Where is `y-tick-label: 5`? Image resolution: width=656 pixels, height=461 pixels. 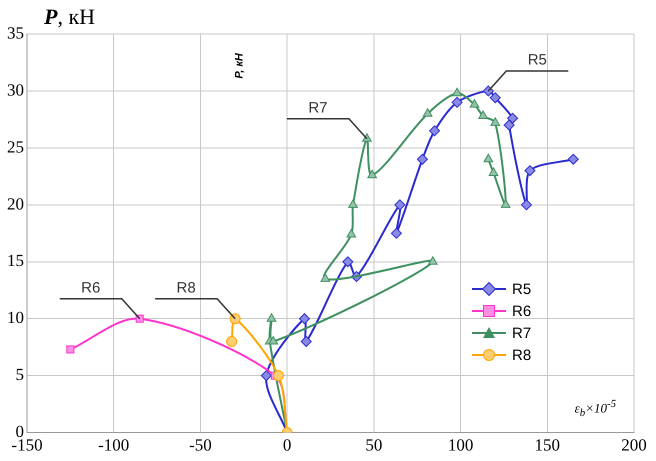
y-tick-label: 5 is located at coordinates (20, 374).